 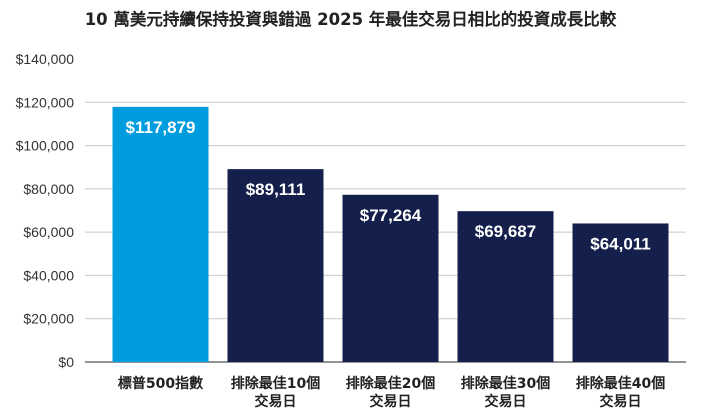 What do you see at coordinates (45, 59) in the screenshot?
I see `y-tick-label: $140,000` at bounding box center [45, 59].